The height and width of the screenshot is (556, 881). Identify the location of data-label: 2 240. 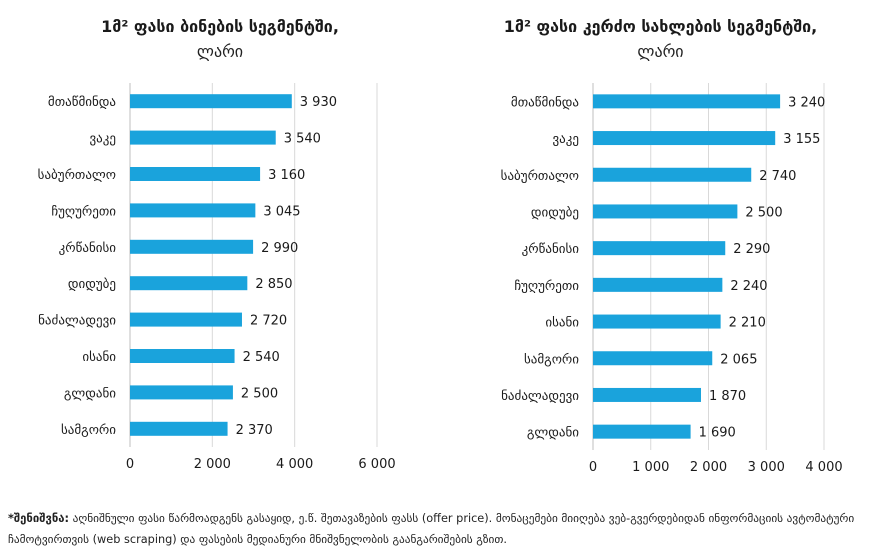
(748, 286).